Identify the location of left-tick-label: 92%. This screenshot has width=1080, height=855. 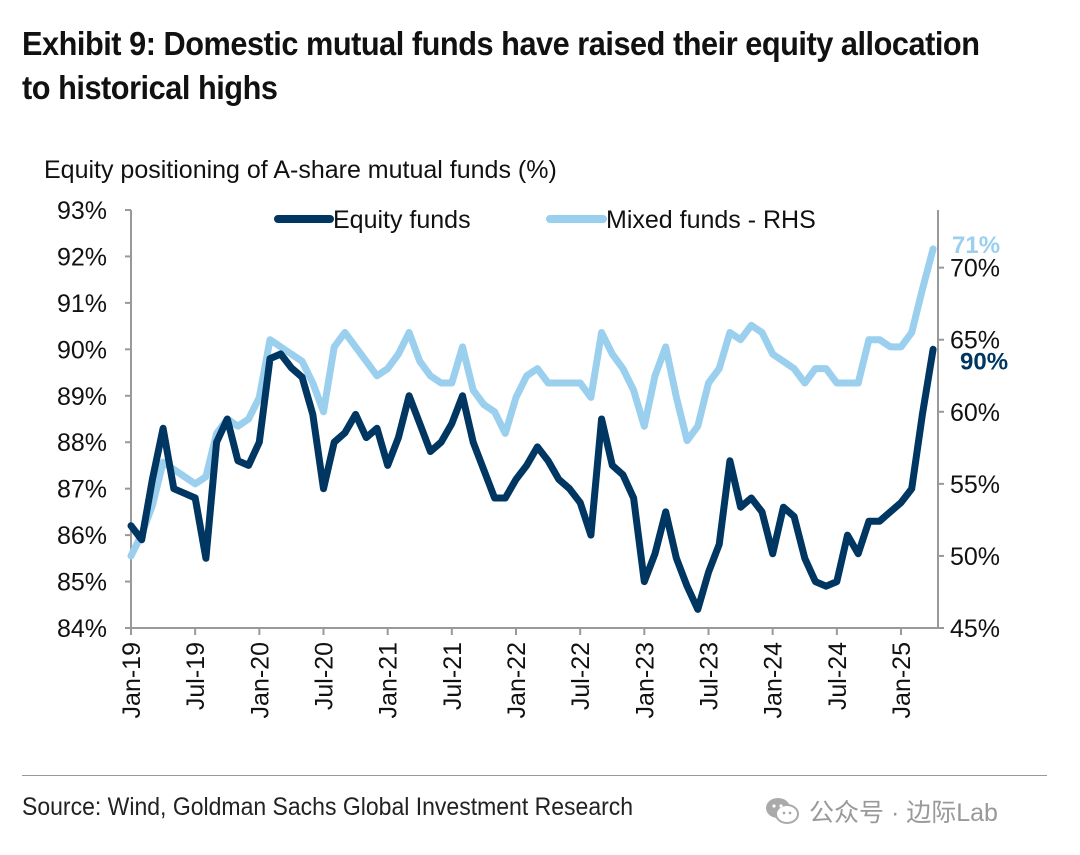
(82, 257).